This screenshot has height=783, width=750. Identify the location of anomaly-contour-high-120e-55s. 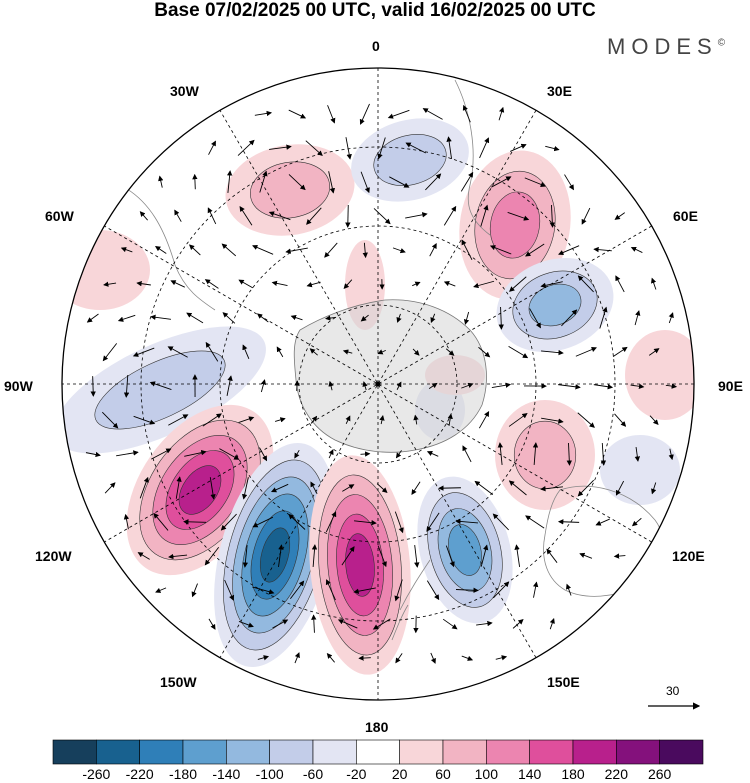
(545, 455).